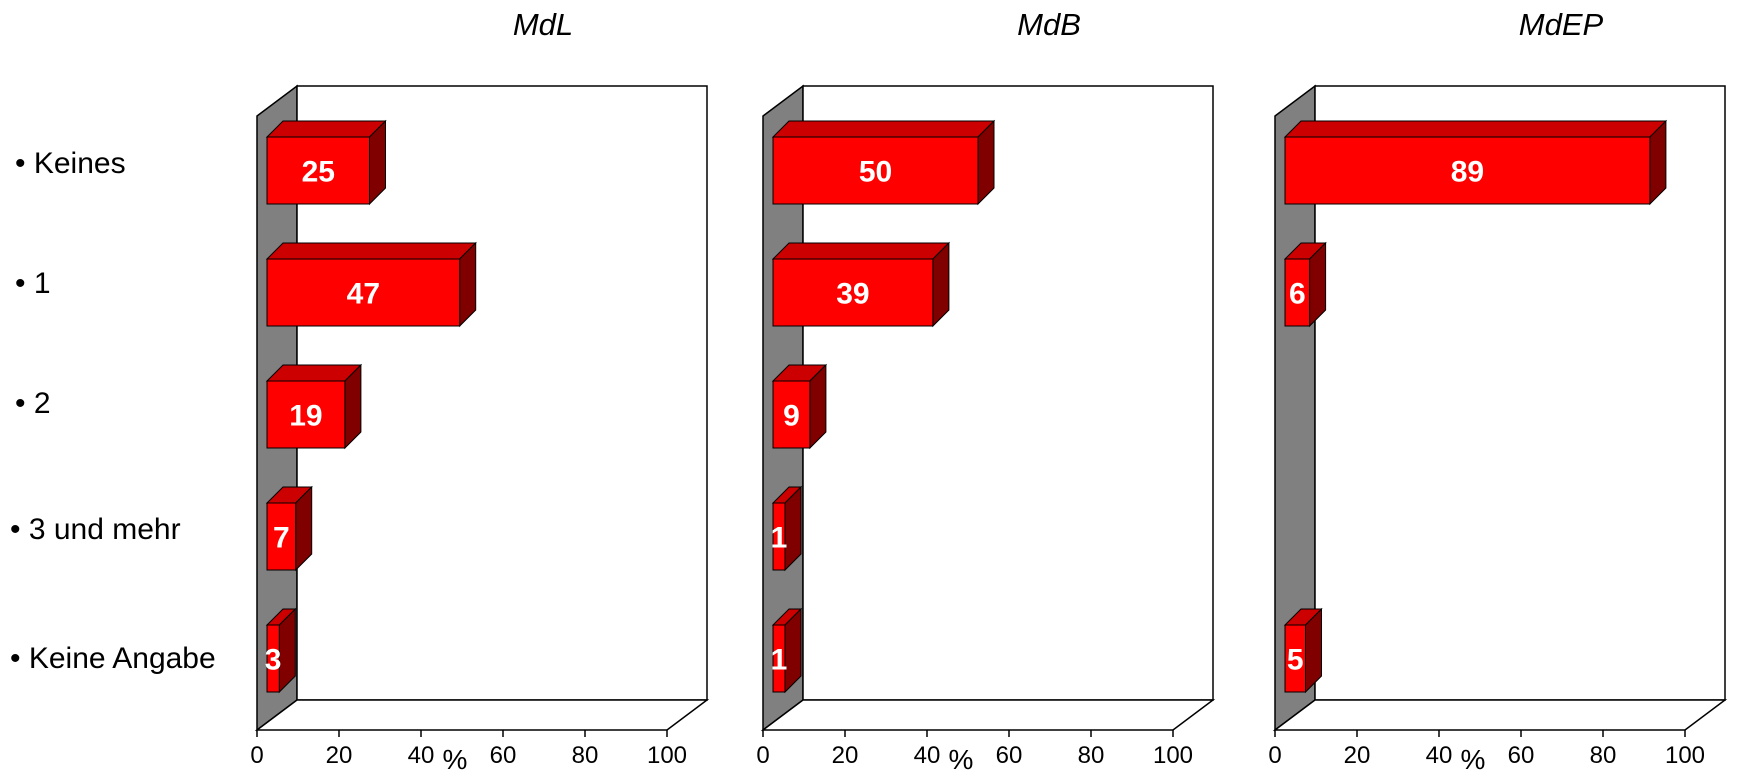 The height and width of the screenshot is (774, 1741). I want to click on data-label: 6, so click(1297, 294).